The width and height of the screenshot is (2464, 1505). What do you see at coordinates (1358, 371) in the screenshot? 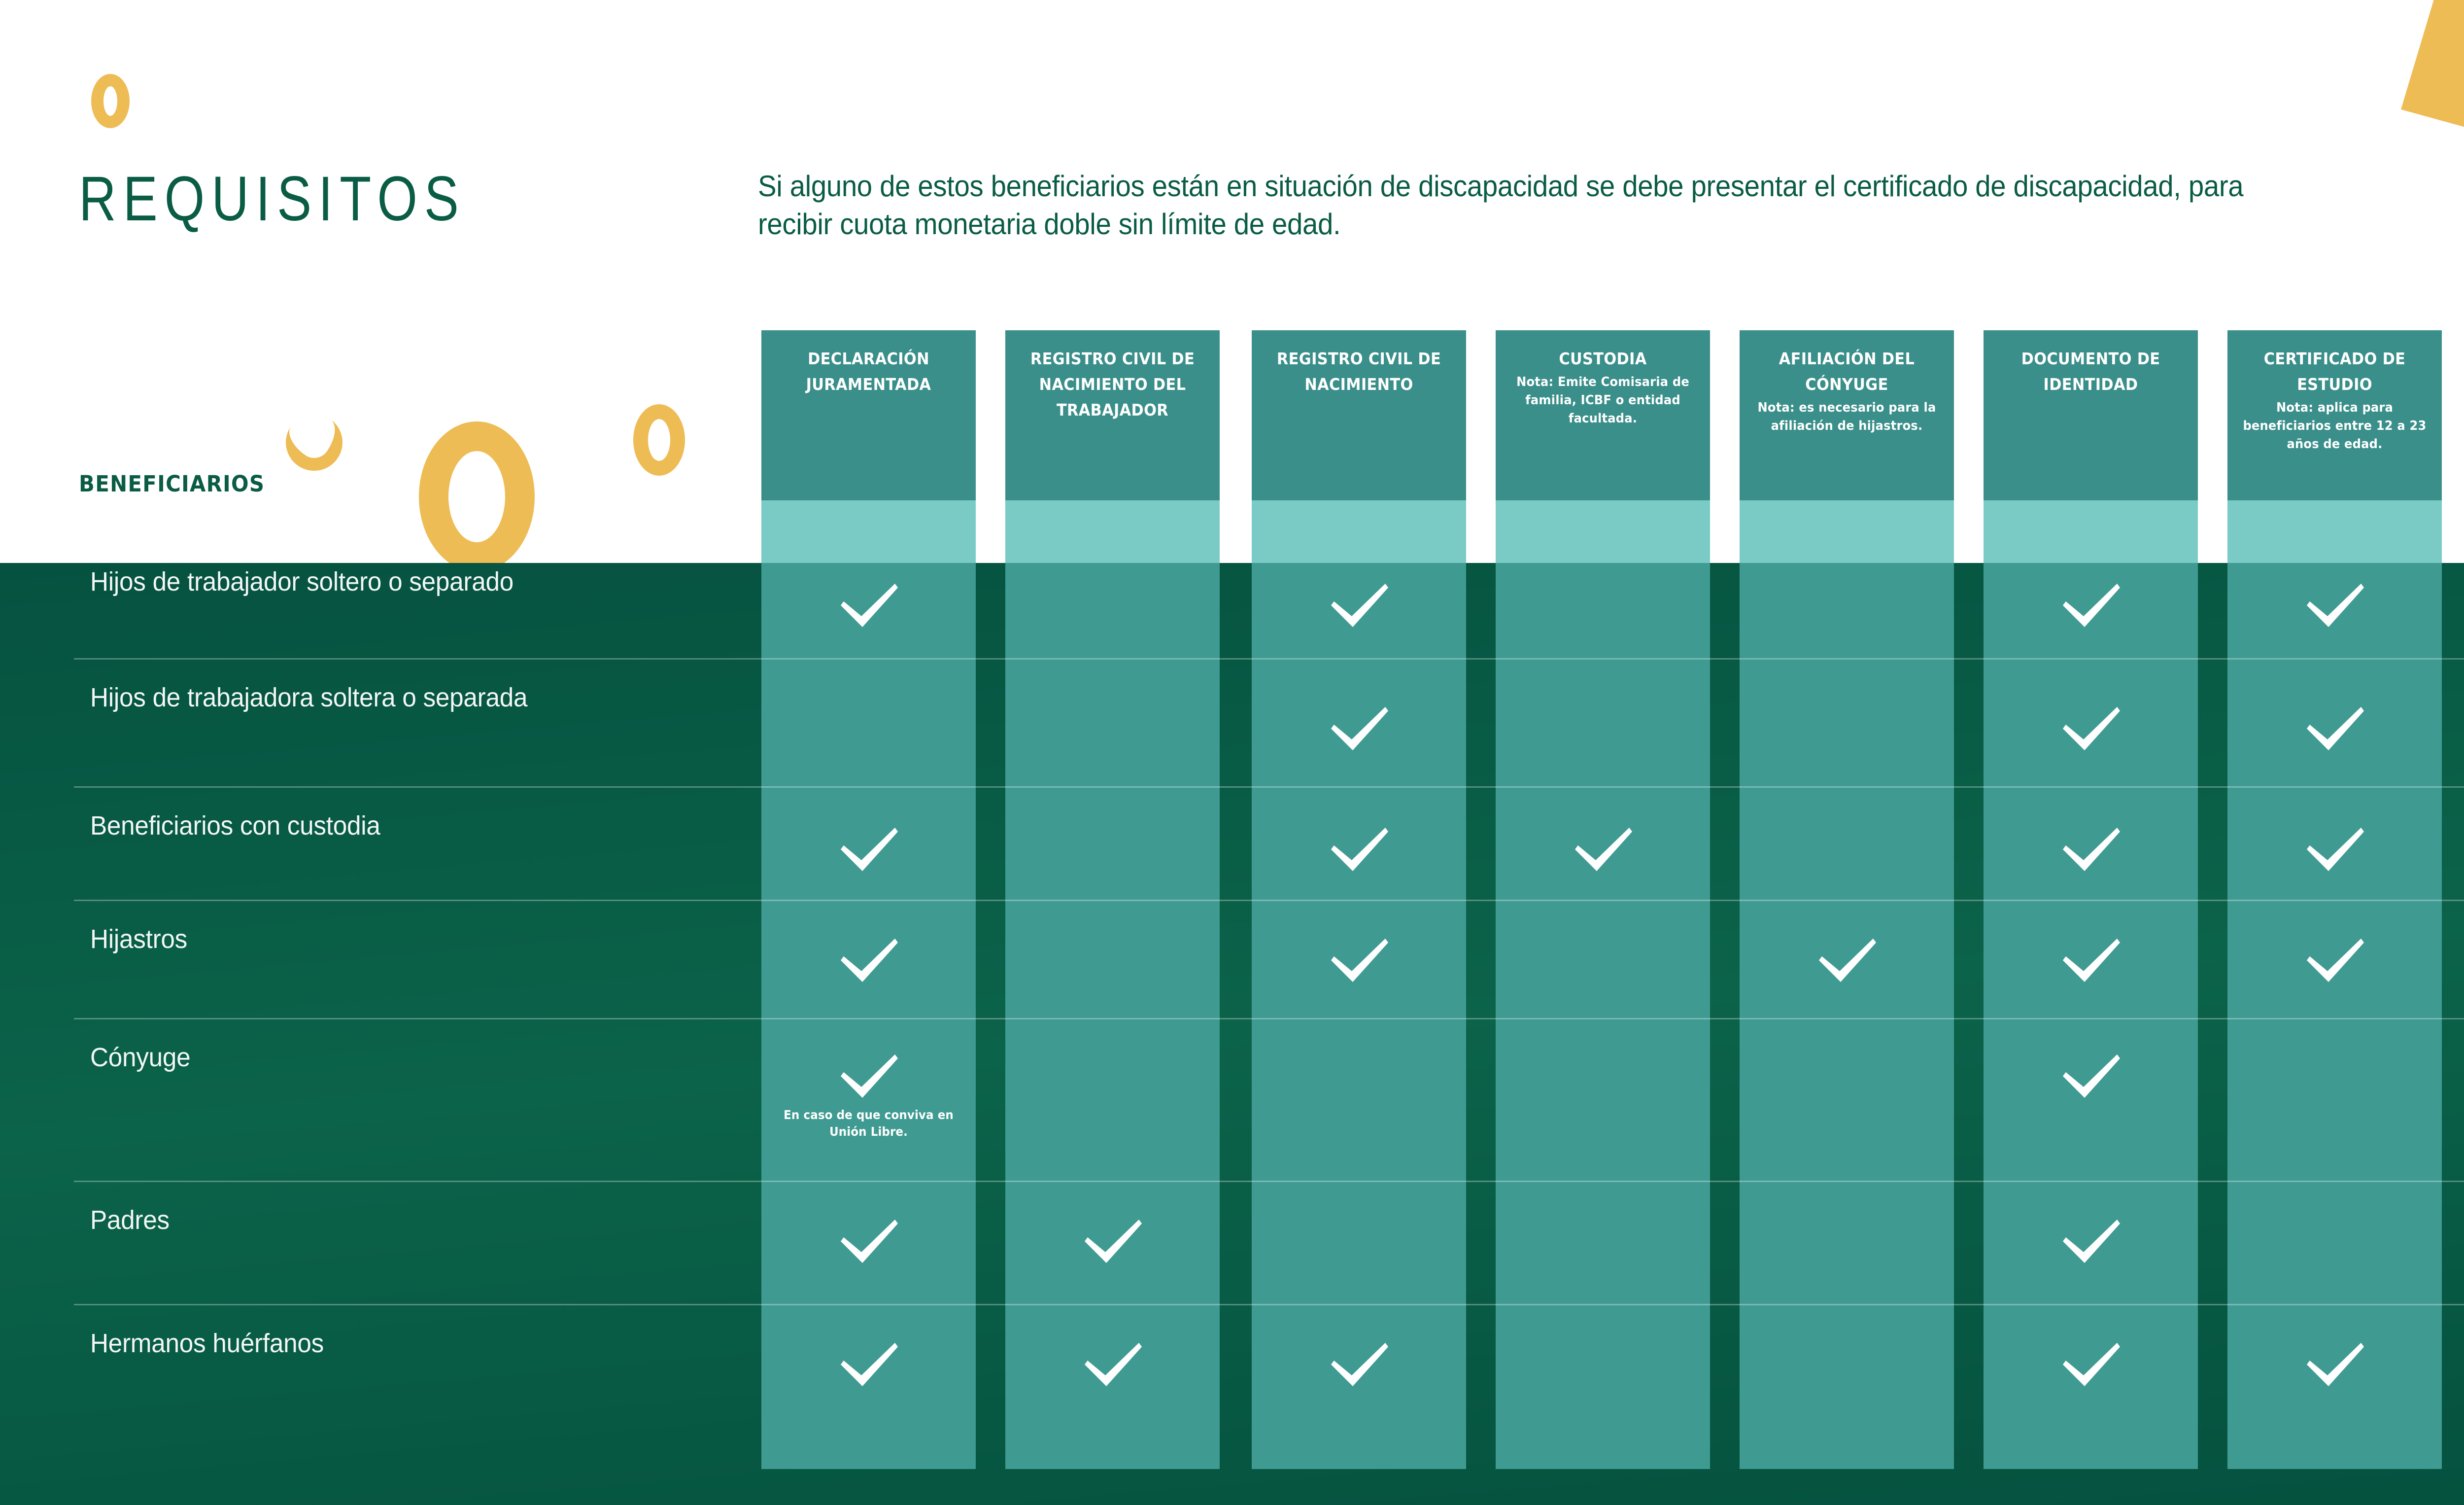
I see `column-title: REGISTRO CIVIL DE NACIMIENTO` at bounding box center [1358, 371].